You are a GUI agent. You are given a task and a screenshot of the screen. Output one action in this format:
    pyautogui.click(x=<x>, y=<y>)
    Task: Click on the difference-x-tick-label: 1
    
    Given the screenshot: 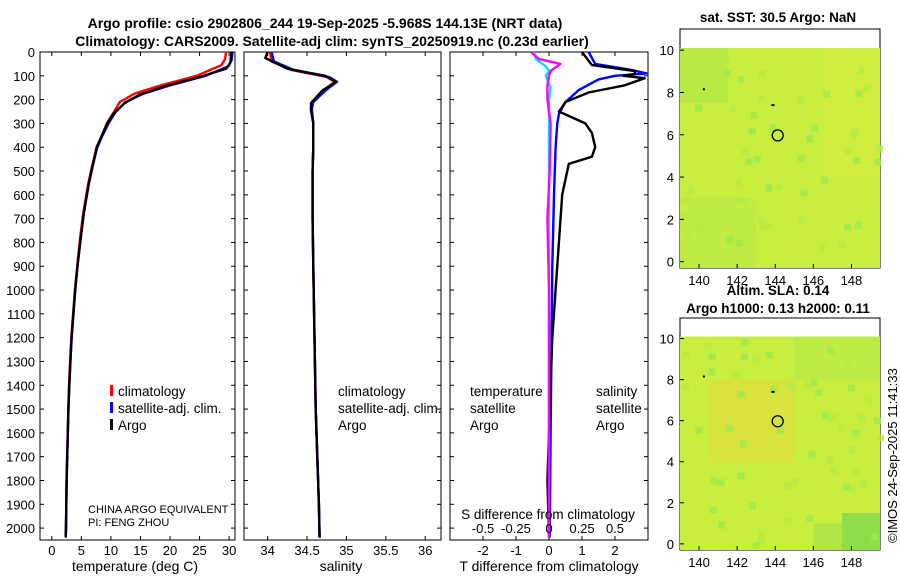 What is the action you would take?
    pyautogui.click(x=581, y=550)
    